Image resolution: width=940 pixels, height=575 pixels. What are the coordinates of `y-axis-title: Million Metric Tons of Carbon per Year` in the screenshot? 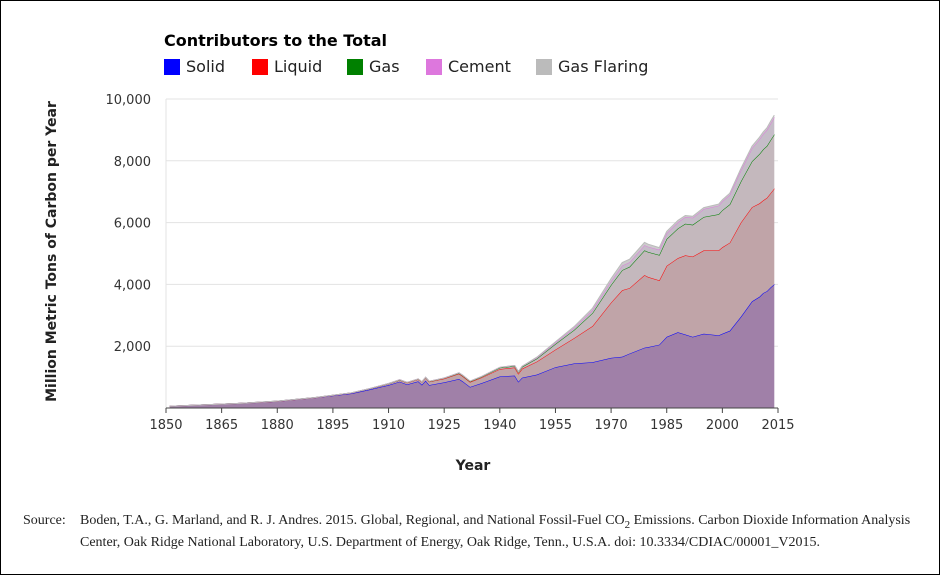 It's located at (52, 251).